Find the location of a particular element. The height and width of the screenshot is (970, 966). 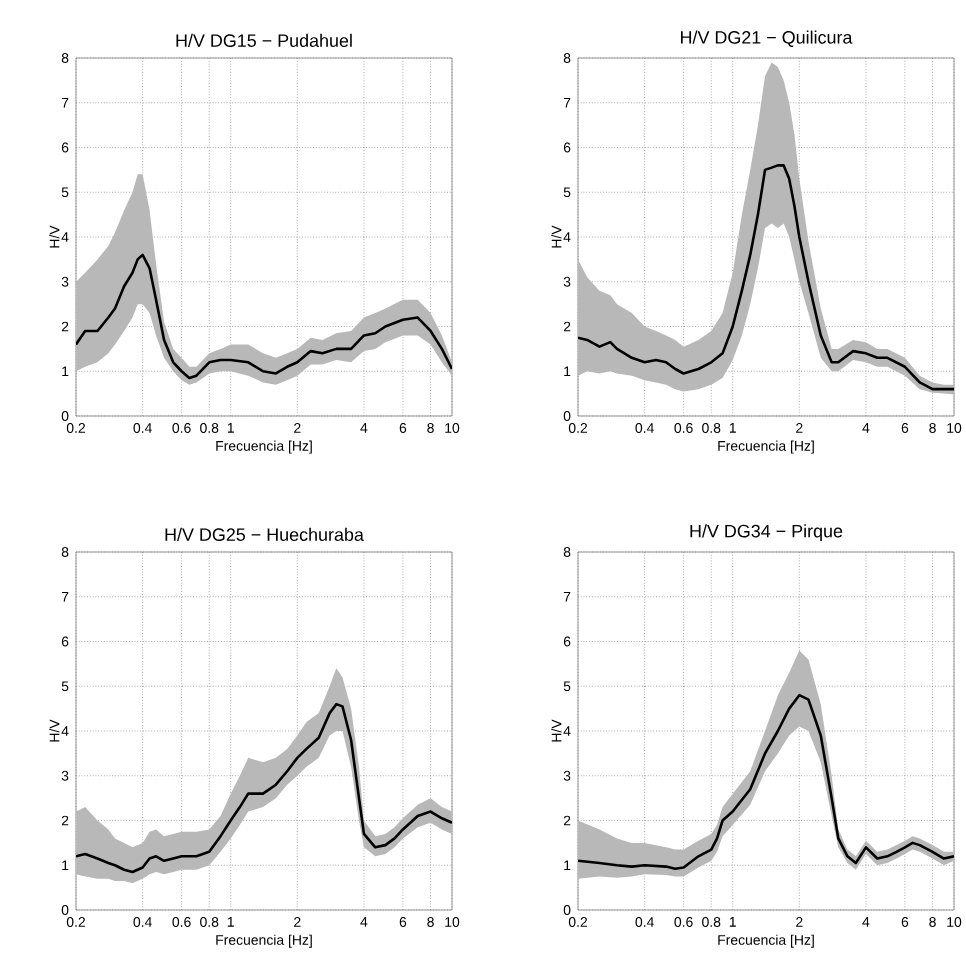

chart-title: H/V DG21 − Quilicura is located at coordinates (767, 38).